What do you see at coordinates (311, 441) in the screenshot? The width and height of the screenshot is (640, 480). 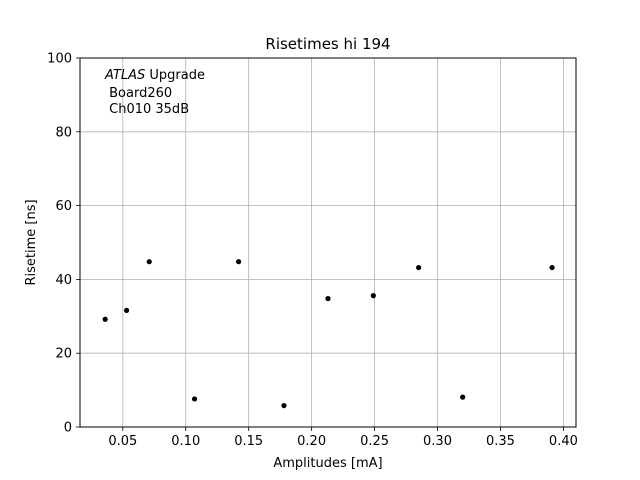 I see `x-tick-label: 0.20` at bounding box center [311, 441].